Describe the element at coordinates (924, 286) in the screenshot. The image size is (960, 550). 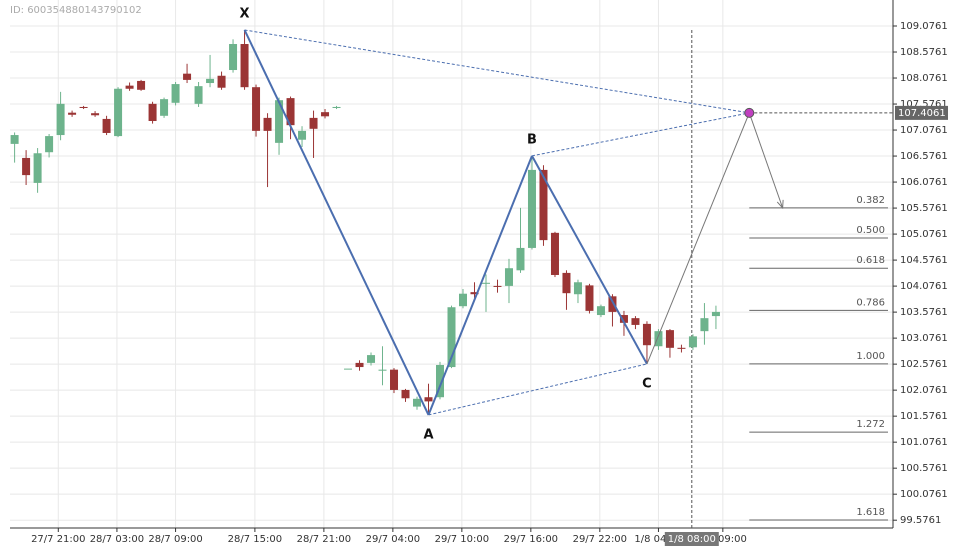
I see `y-tick-label: 104.0761` at that location.